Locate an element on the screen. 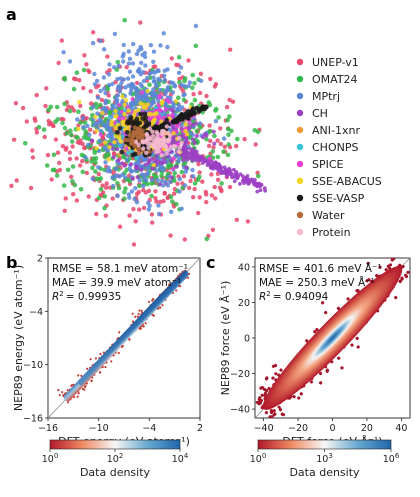  colorbar: 100 103 106 Data density is located at coordinates (325, 459).